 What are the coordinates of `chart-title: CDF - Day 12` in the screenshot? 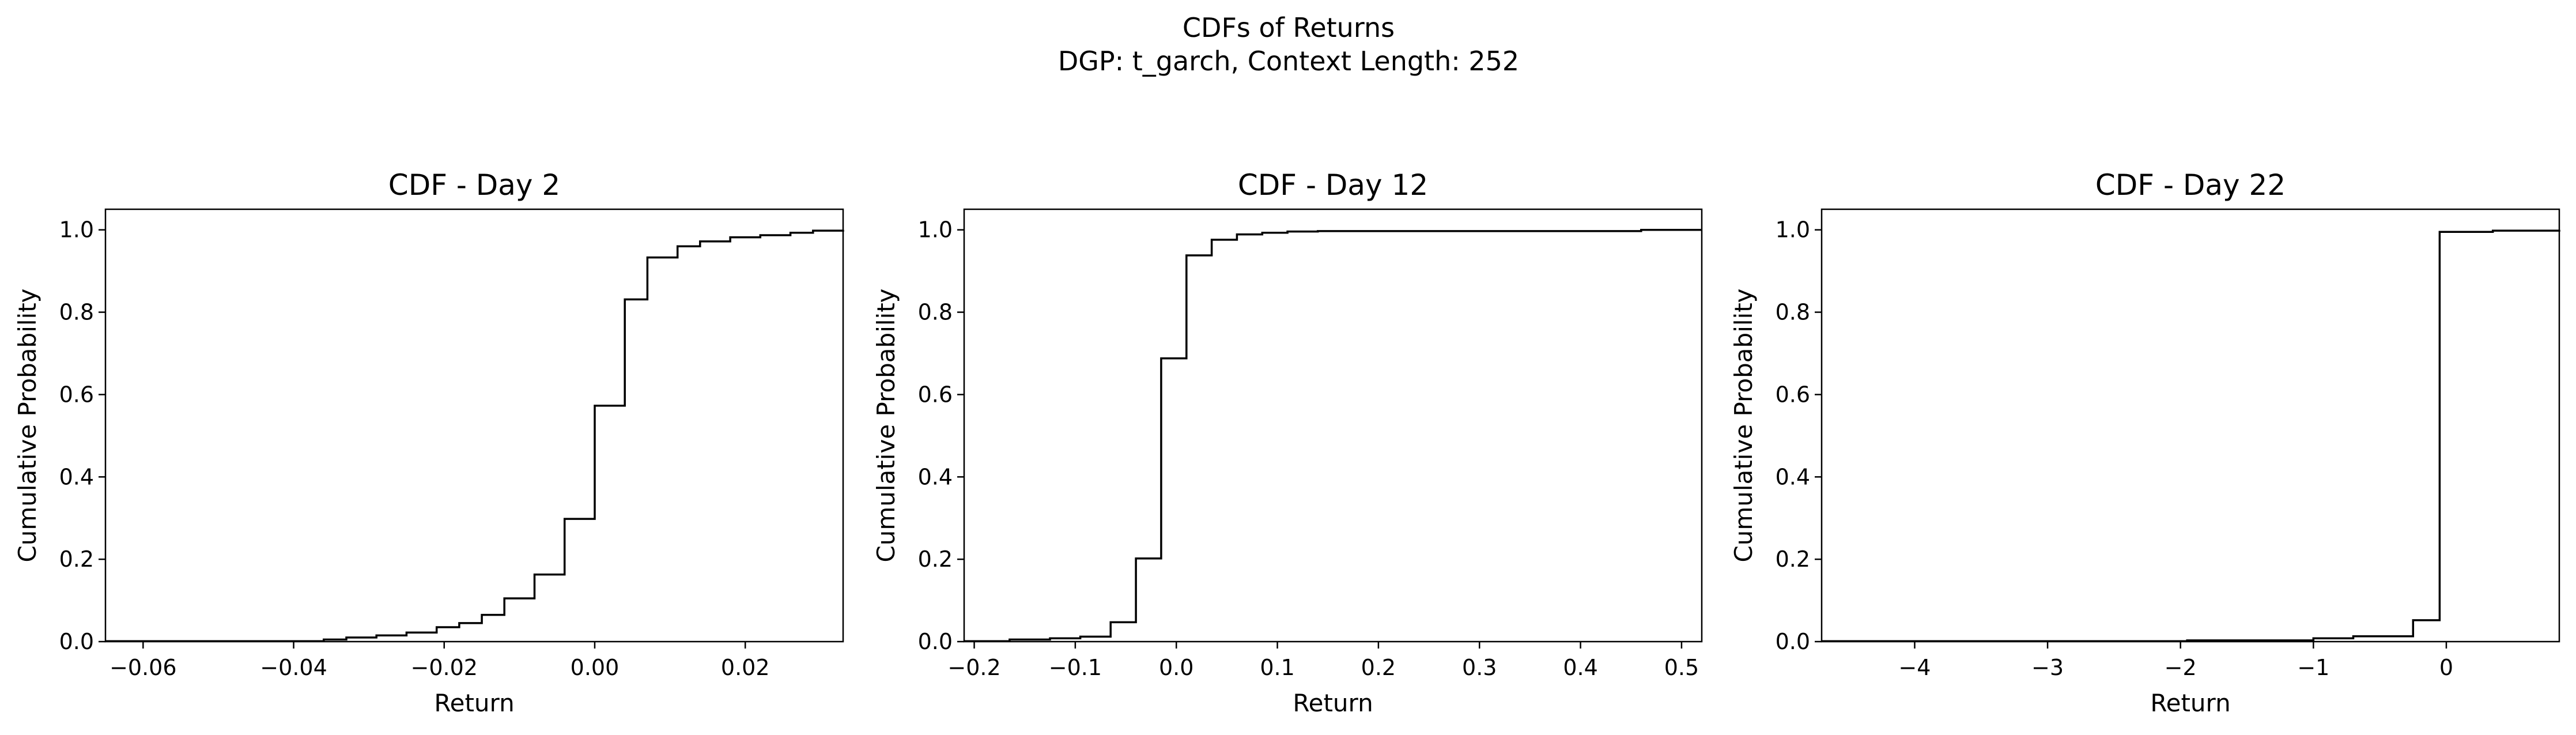 It's located at (1333, 185).